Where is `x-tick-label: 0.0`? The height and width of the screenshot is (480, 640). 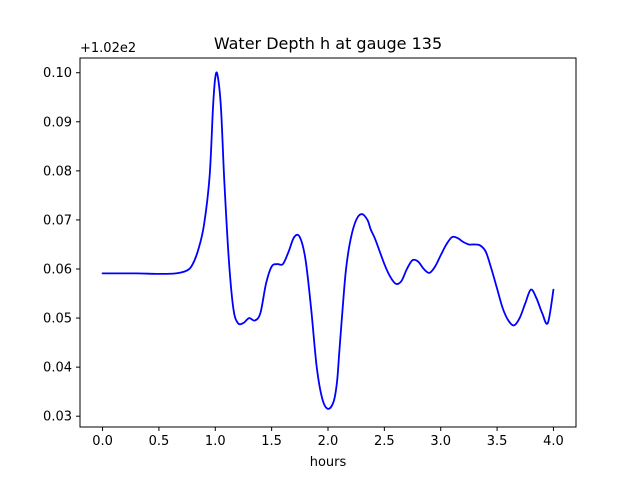 x-tick-label: 0.0 is located at coordinates (102, 441).